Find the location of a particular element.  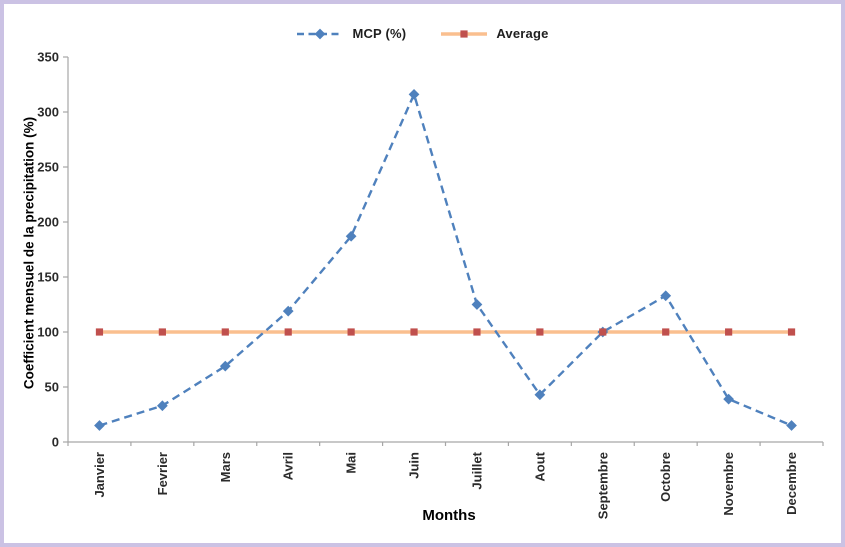

x-tick-label: Fevrier is located at coordinates (162, 473).